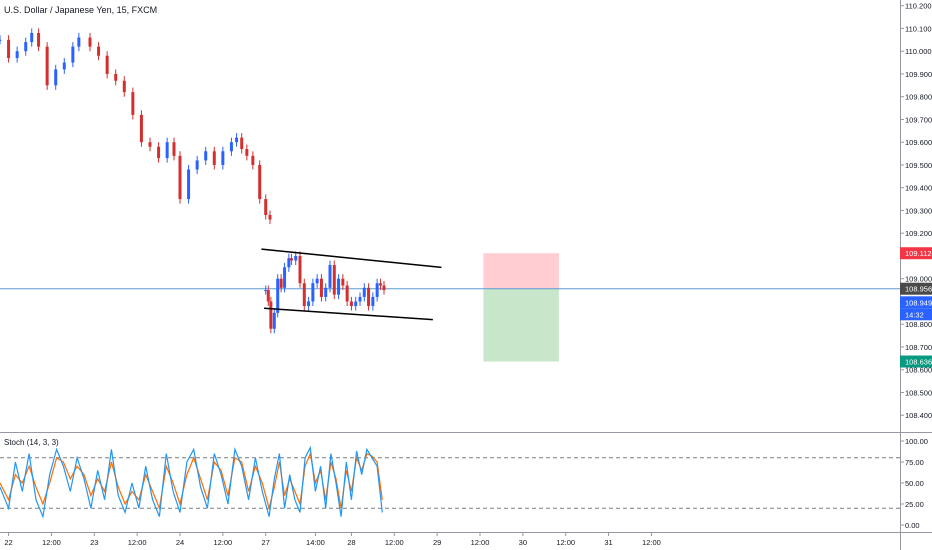 This screenshot has width=932, height=550. I want to click on channel-upper-line, so click(351, 258).